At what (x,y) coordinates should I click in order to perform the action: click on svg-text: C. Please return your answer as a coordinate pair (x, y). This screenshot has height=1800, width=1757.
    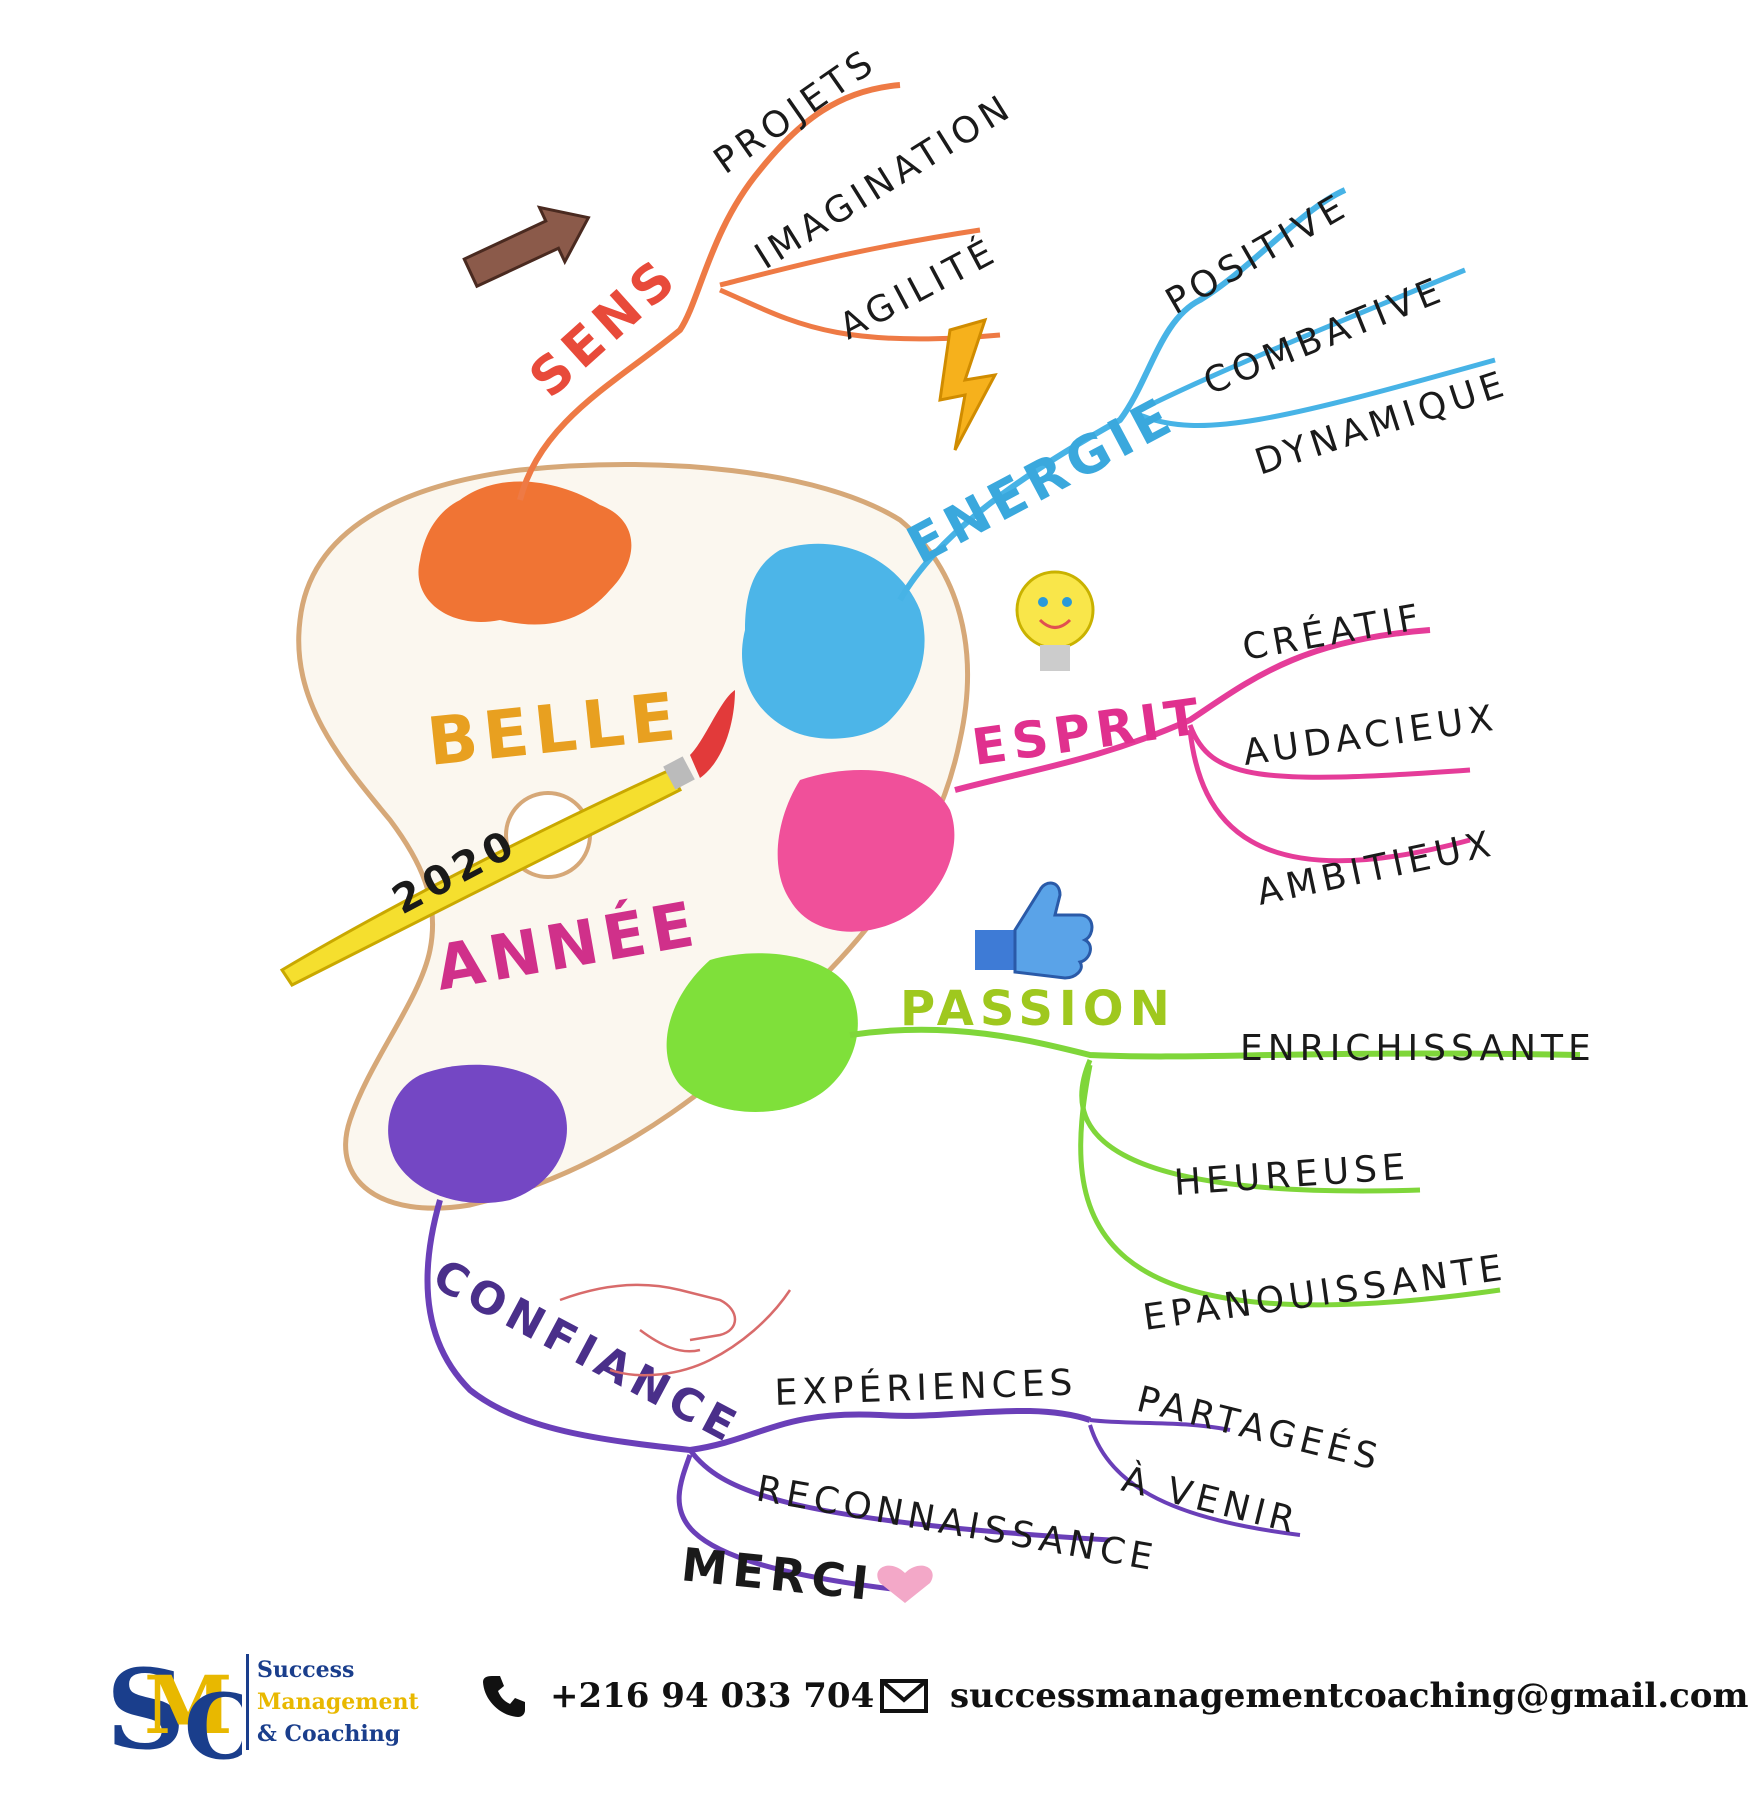
    Looking at the image, I should click on (213, 1721).